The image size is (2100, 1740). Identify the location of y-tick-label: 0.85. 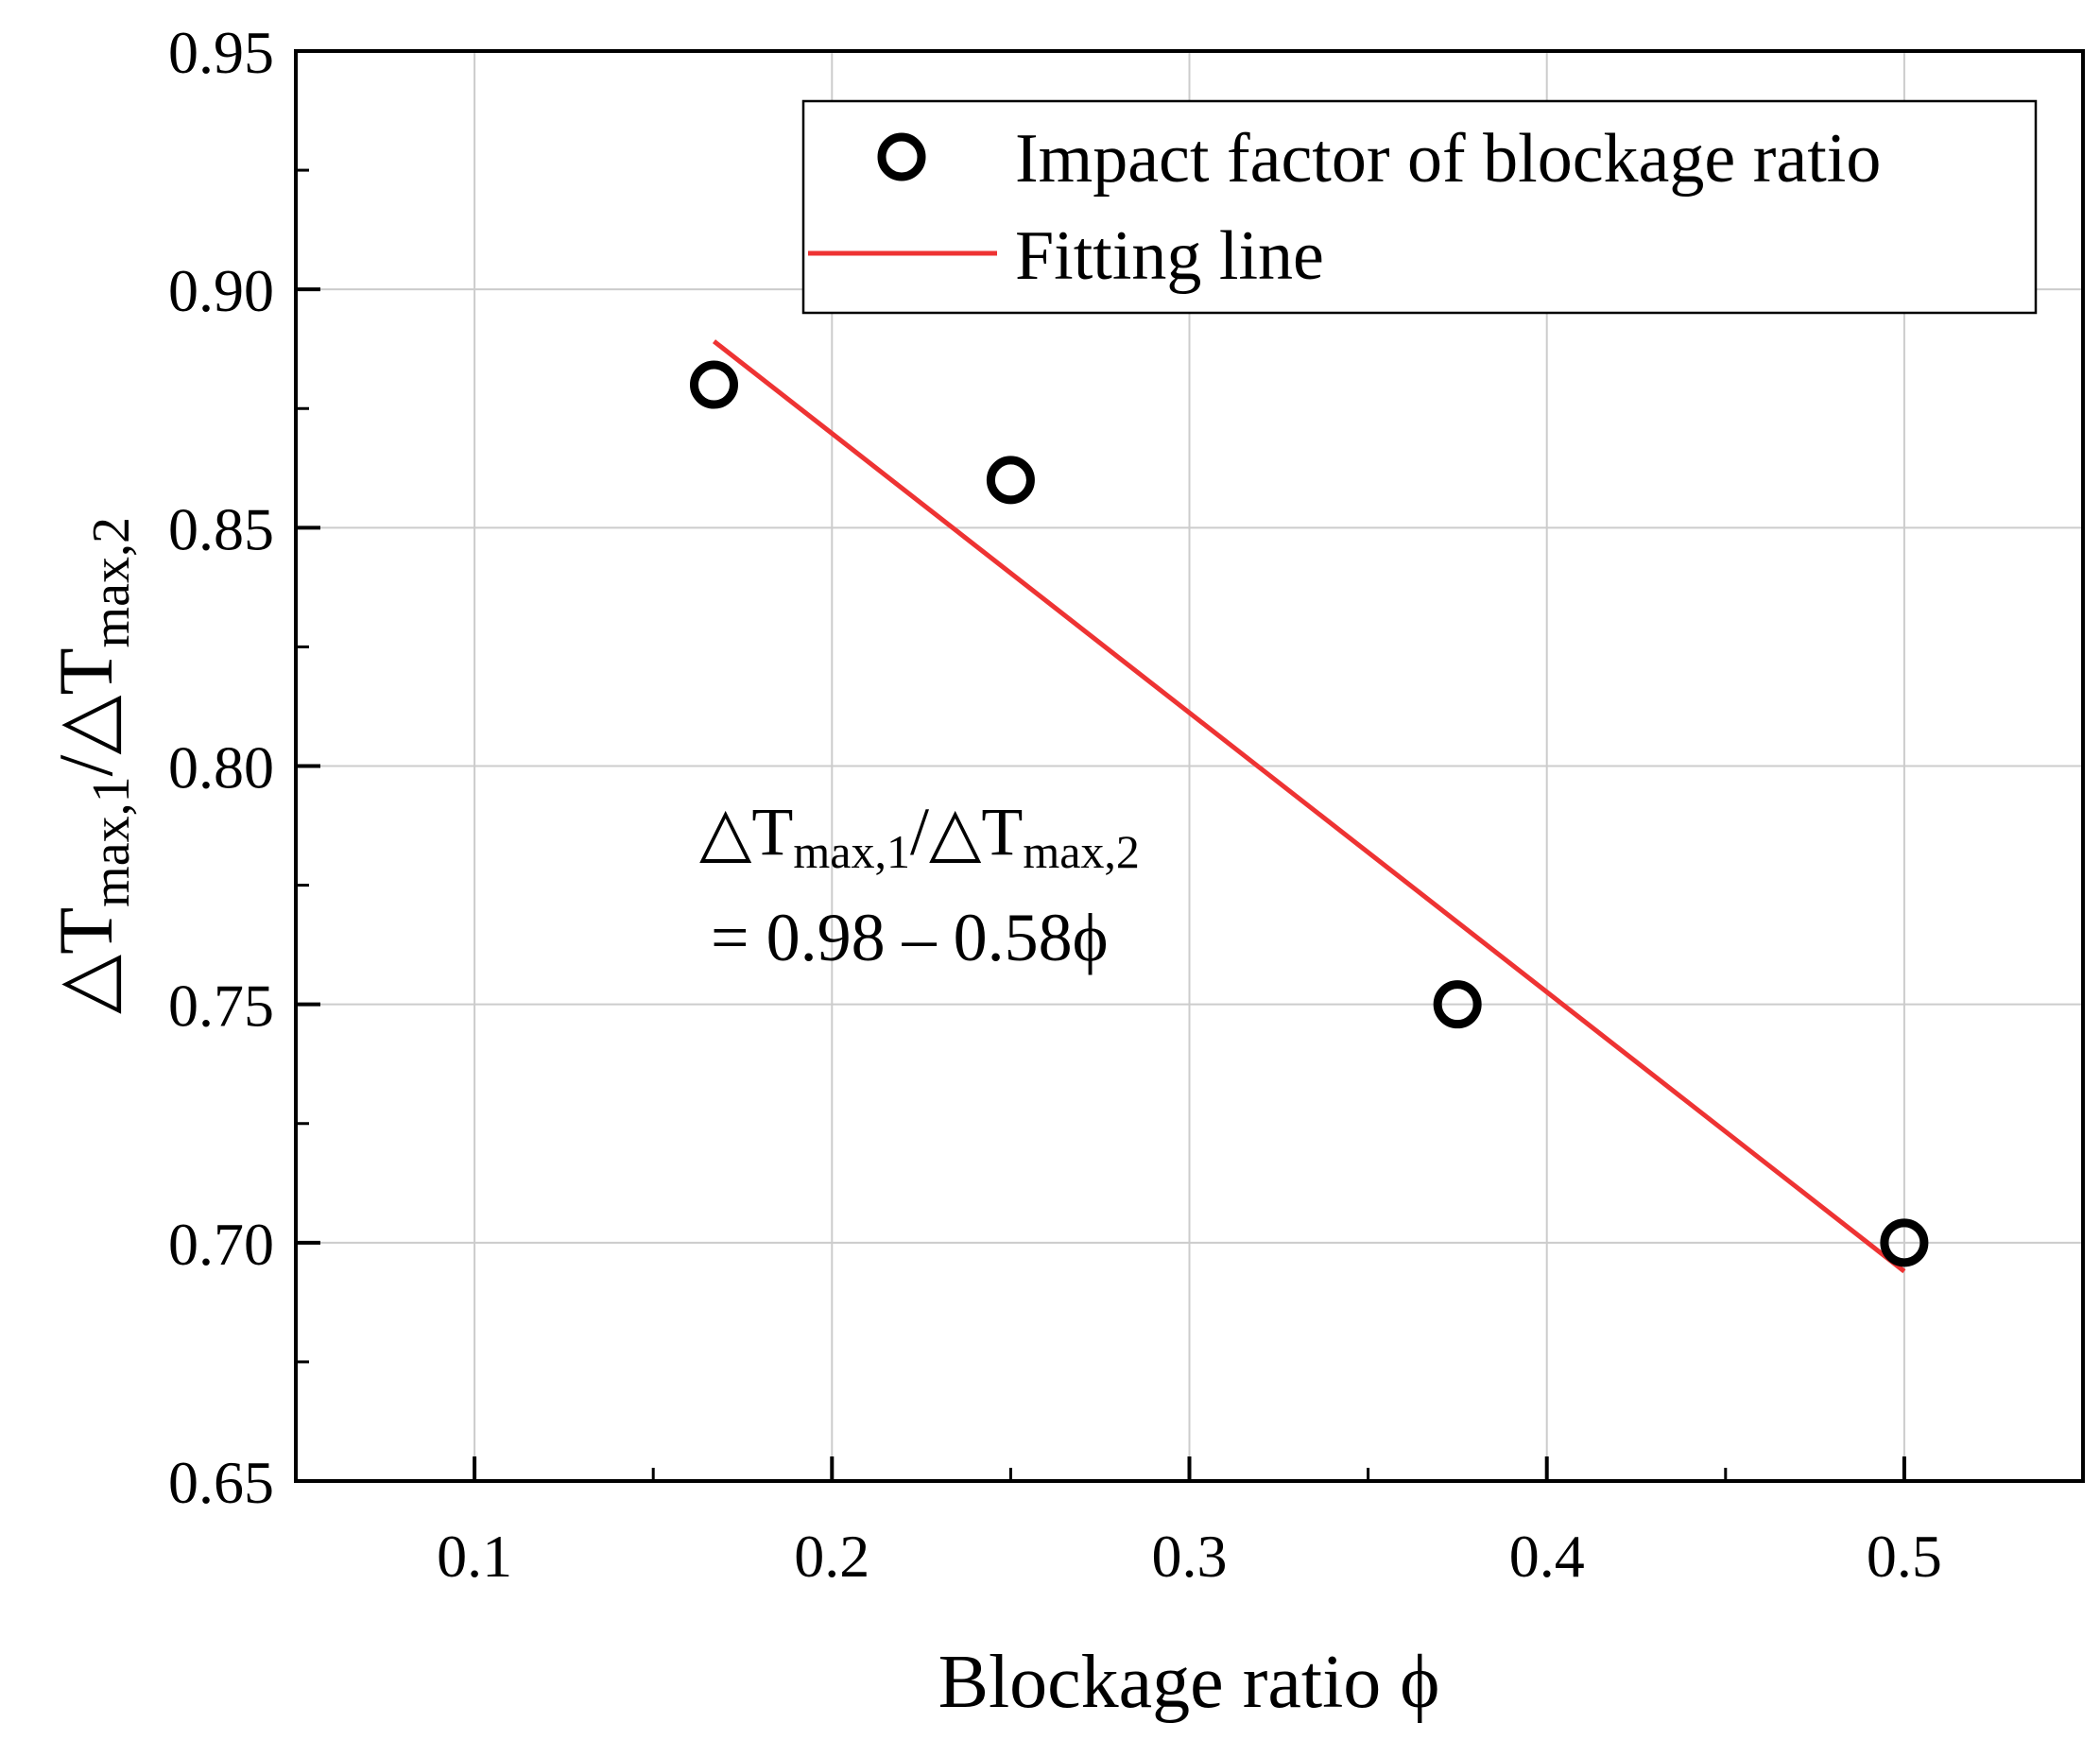
(221, 528).